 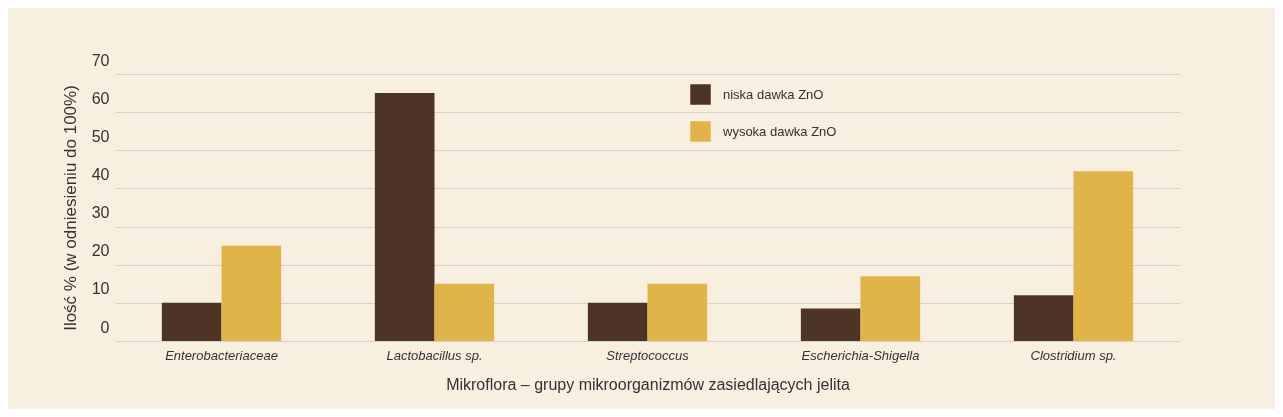 What do you see at coordinates (221, 355) in the screenshot?
I see `x-tick-label: Enterobacteriaceae` at bounding box center [221, 355].